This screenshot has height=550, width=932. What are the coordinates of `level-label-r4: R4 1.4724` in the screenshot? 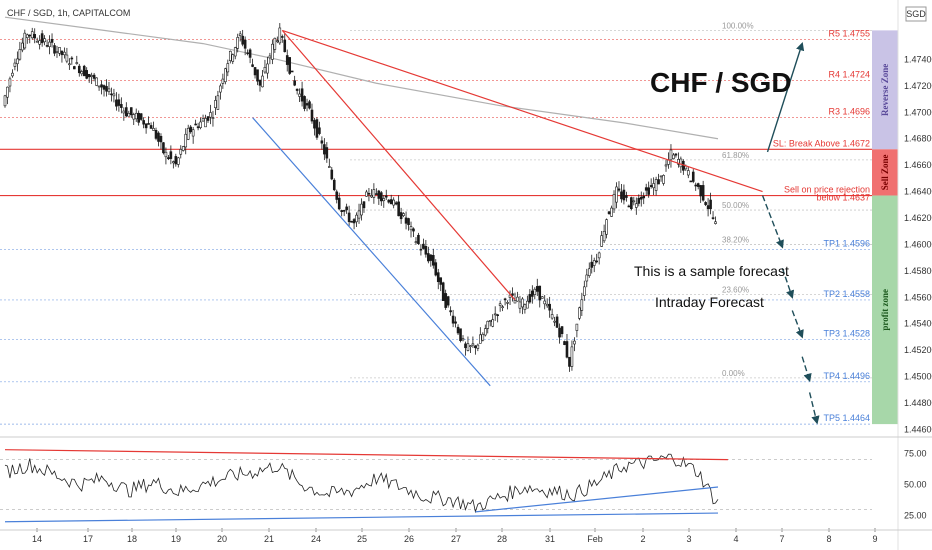 It's located at (849, 75).